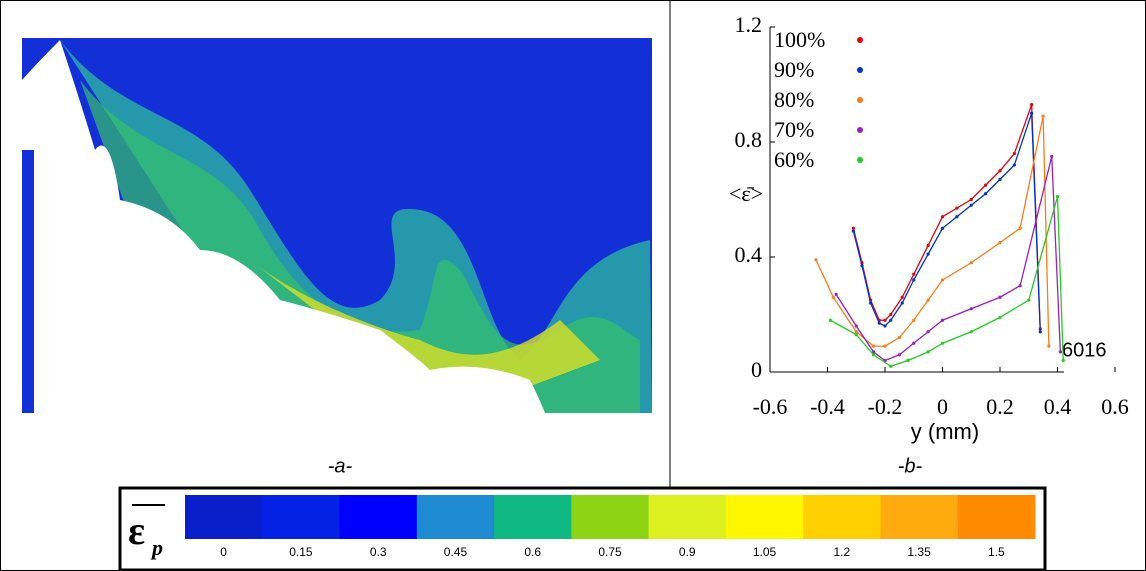 The image size is (1146, 571). Describe the element at coordinates (136, 530) in the screenshot. I see `colorbar-label: ε` at that location.